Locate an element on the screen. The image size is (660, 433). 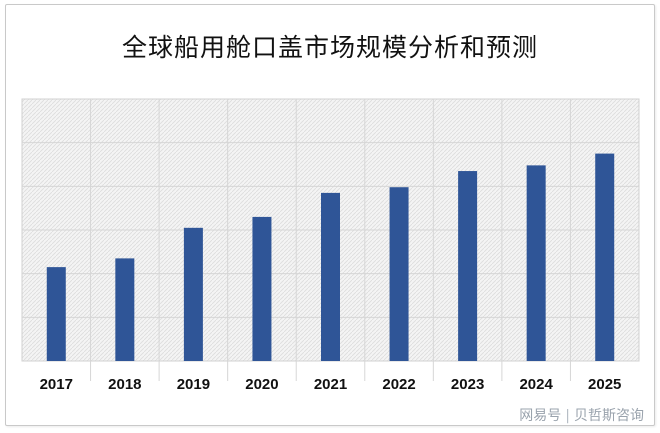
x-tick-label-2024: 2024 is located at coordinates (536, 384).